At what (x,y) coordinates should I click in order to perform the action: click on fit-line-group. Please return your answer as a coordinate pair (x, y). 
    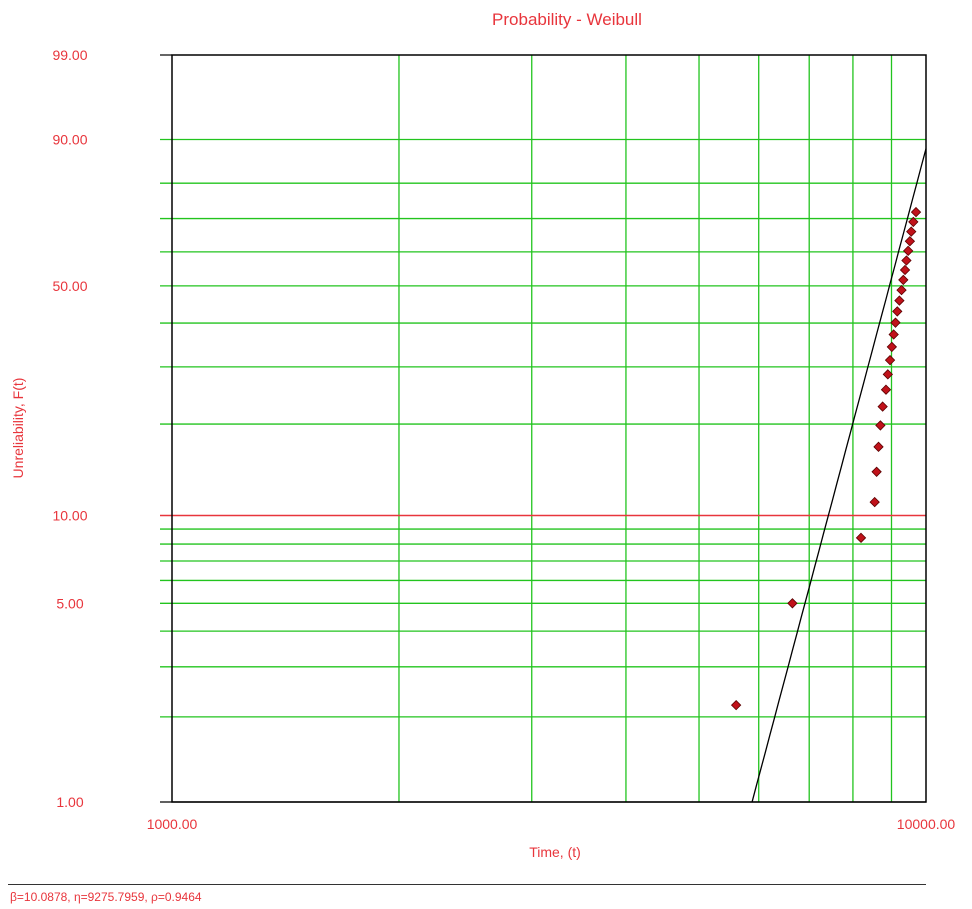
    Looking at the image, I should click on (839, 475).